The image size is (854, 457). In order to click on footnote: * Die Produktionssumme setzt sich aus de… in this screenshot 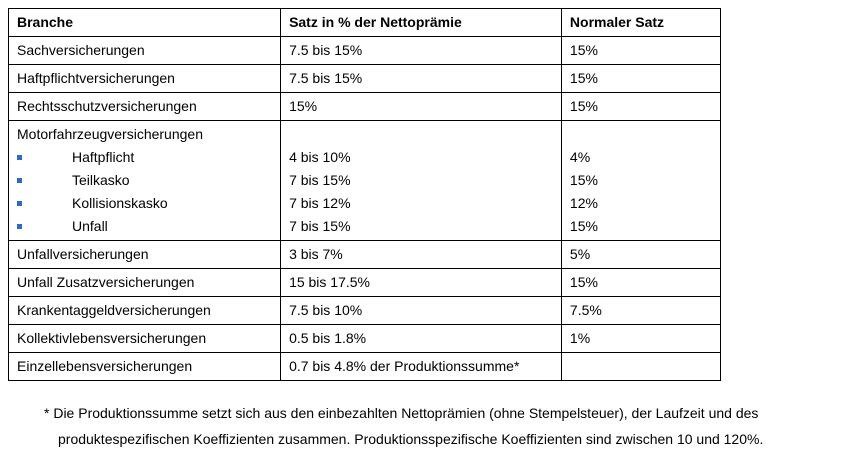, I will do `click(447, 426)`.